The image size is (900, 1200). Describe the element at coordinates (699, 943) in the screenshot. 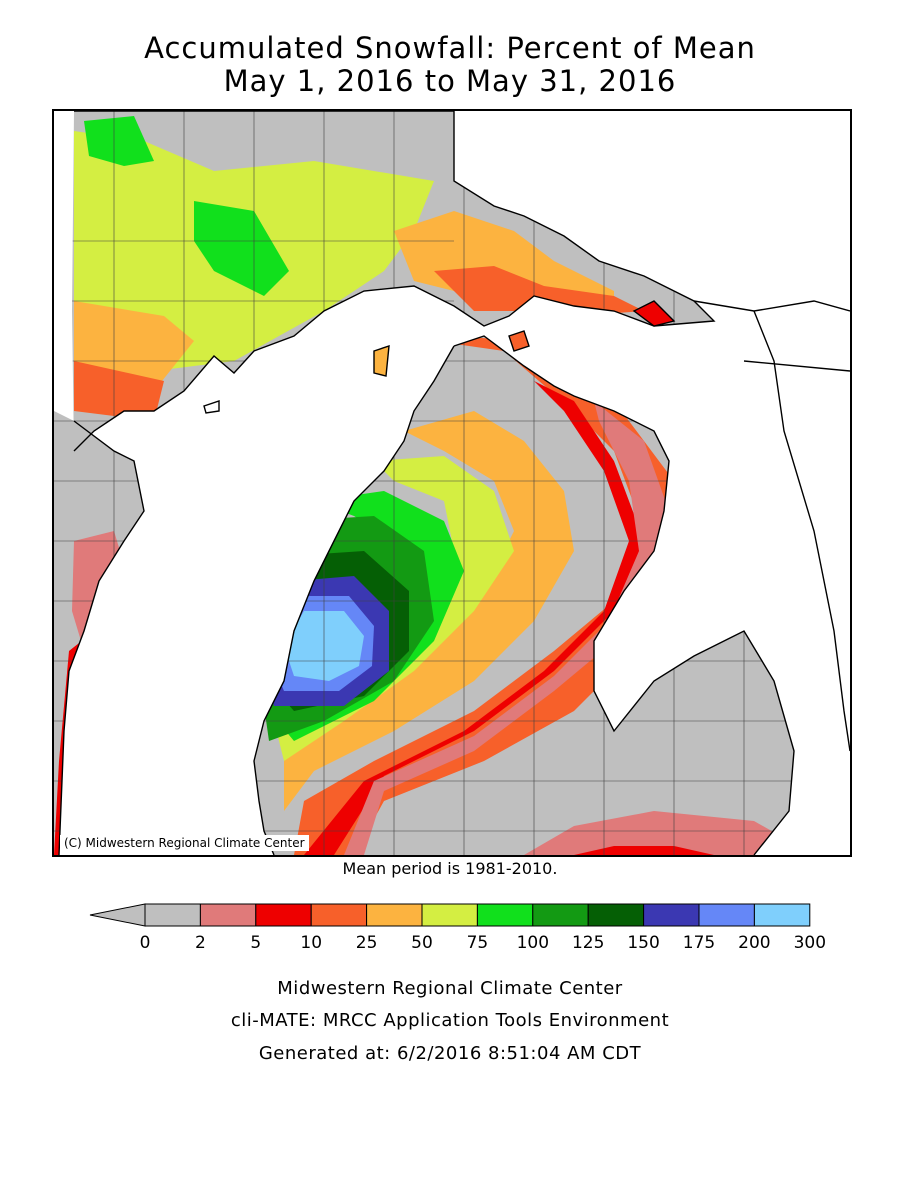

I see `legend-tick-label: 175` at that location.